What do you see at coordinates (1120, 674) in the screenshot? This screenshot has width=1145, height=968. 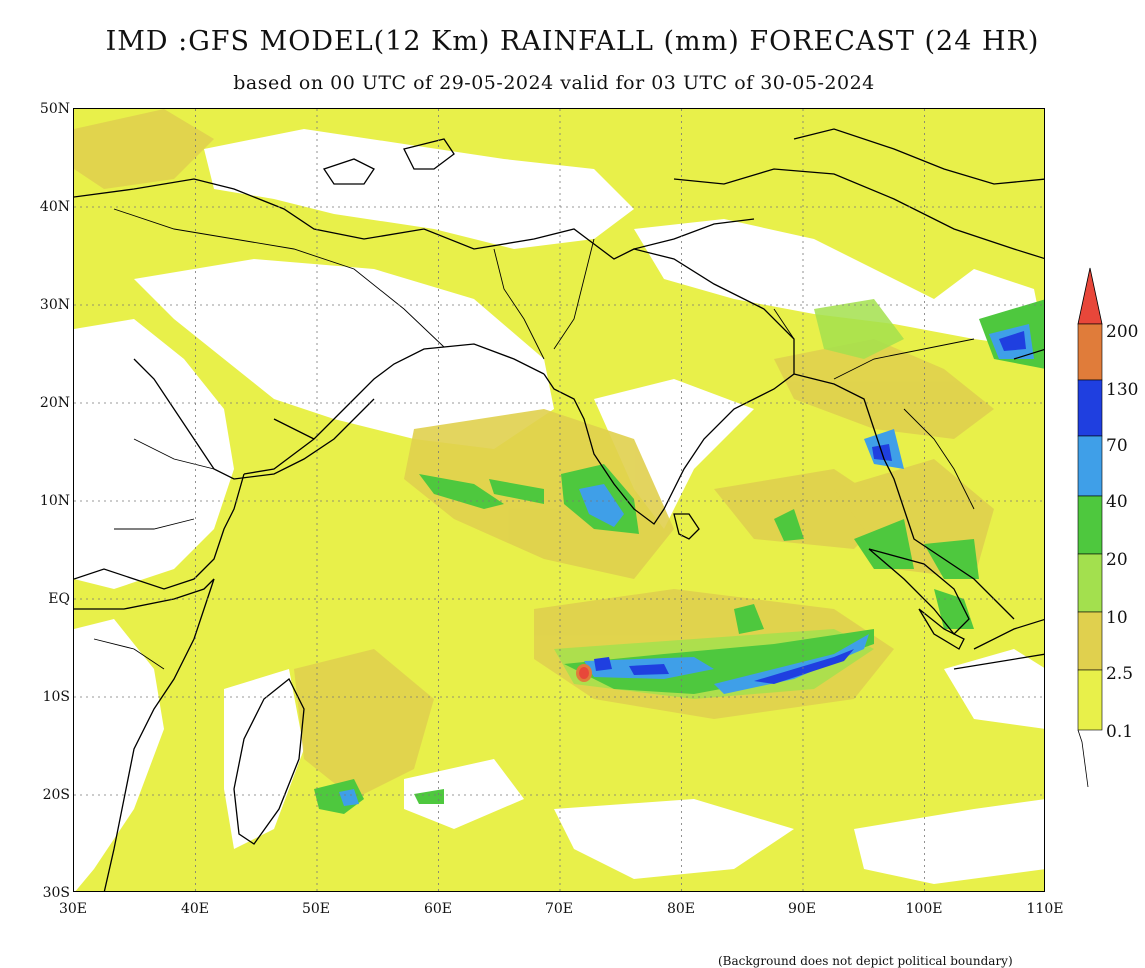 I see `legend-label-2.5: 2.5` at bounding box center [1120, 674].